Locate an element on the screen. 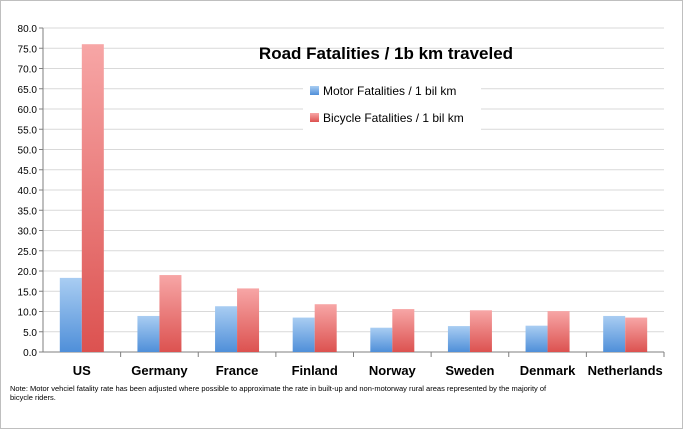 The image size is (683, 430). x-tick-label: Netherlands is located at coordinates (625, 370).